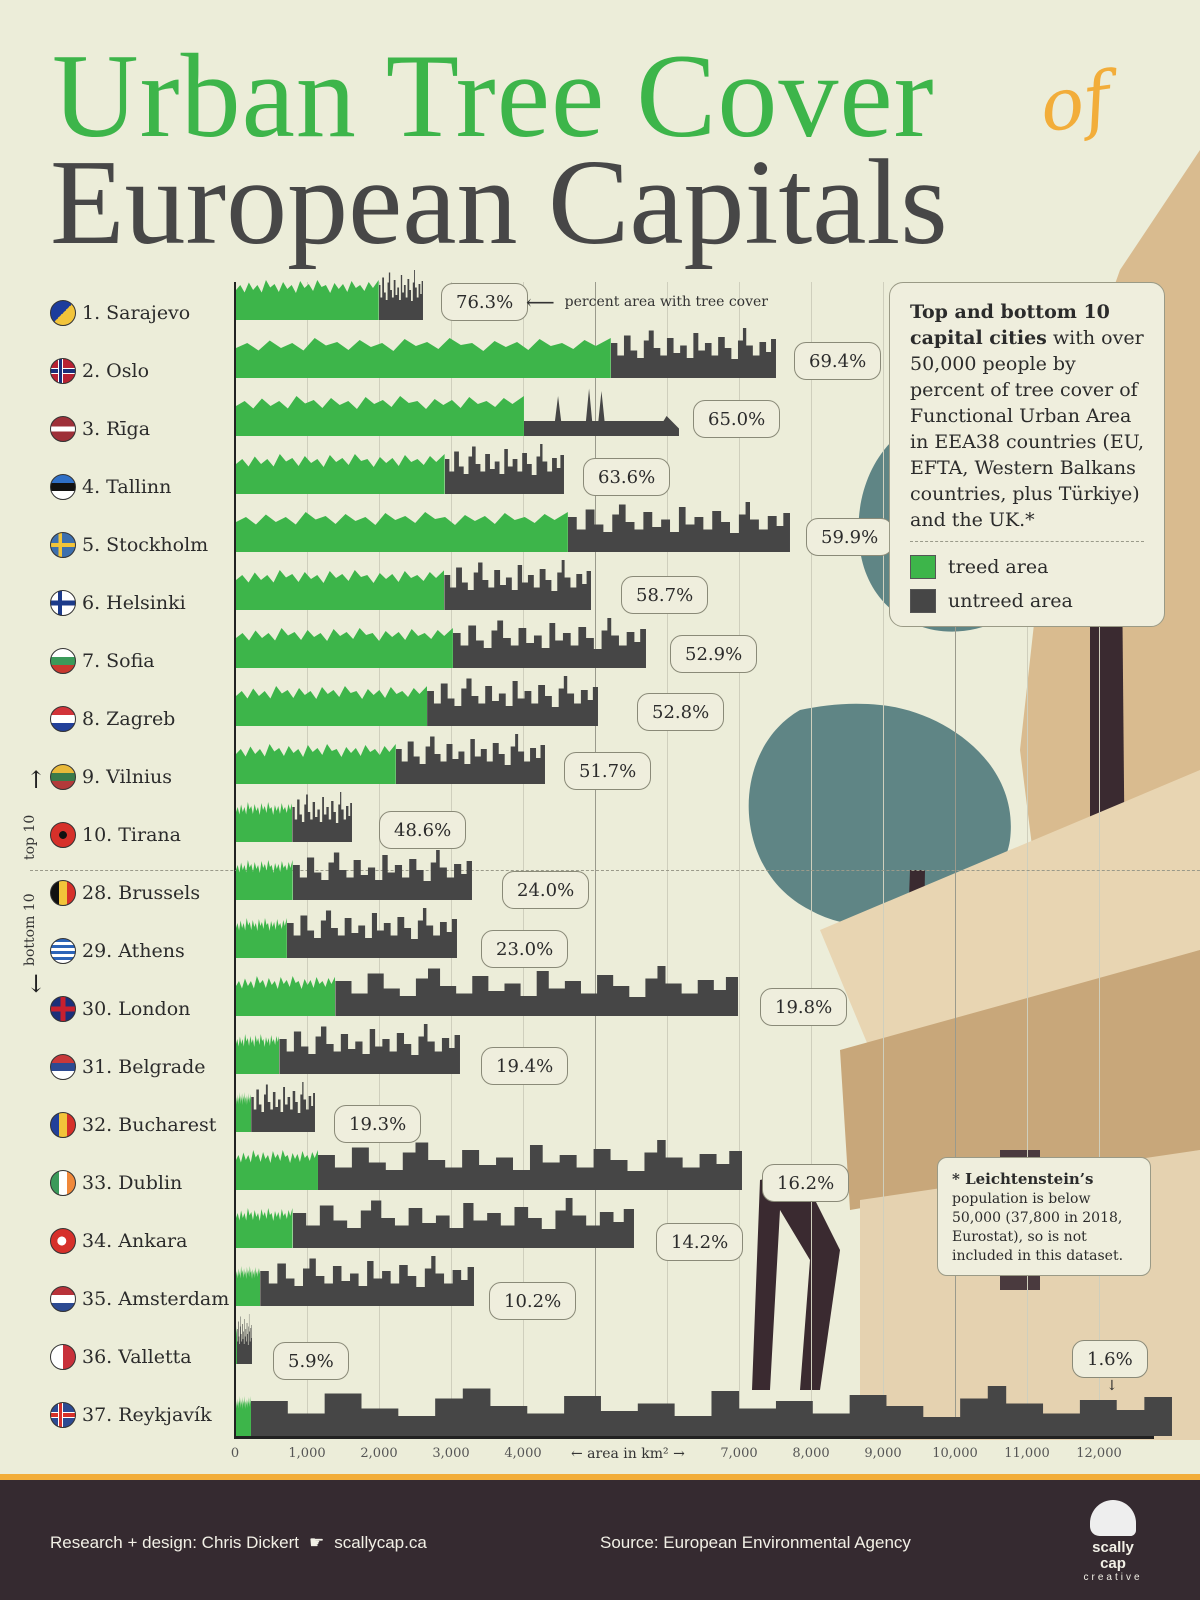 The height and width of the screenshot is (1600, 1200). I want to click on flag-latvia-icon, so click(63, 429).